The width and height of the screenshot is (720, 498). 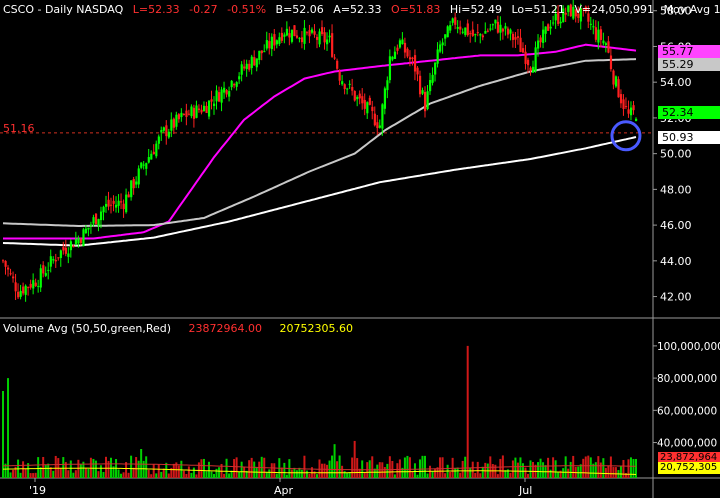 I want to click on volume-tick-label: 100,000,000, so click(x=688, y=347).